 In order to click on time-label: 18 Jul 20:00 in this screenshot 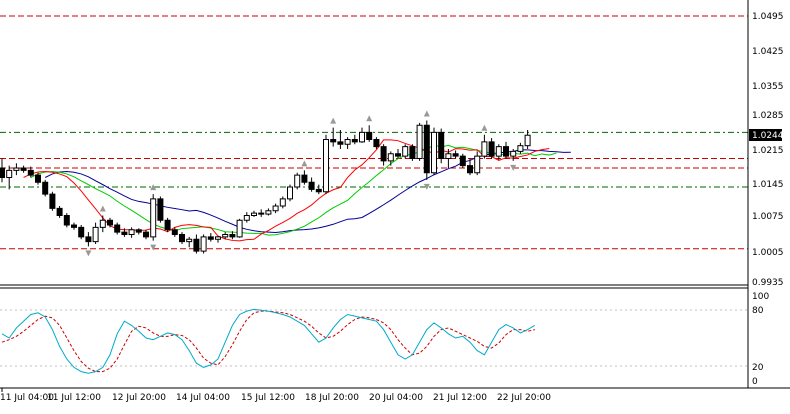, I will do `click(332, 398)`.